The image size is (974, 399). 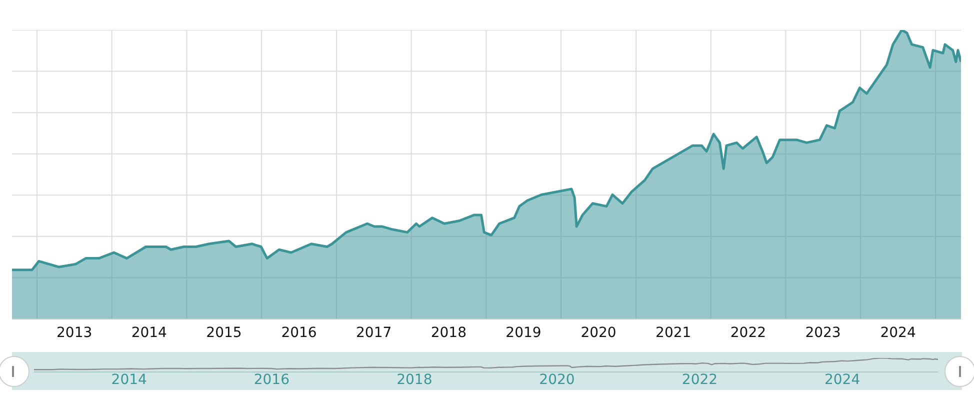 I want to click on x-tick-label: 2019, so click(x=524, y=332).